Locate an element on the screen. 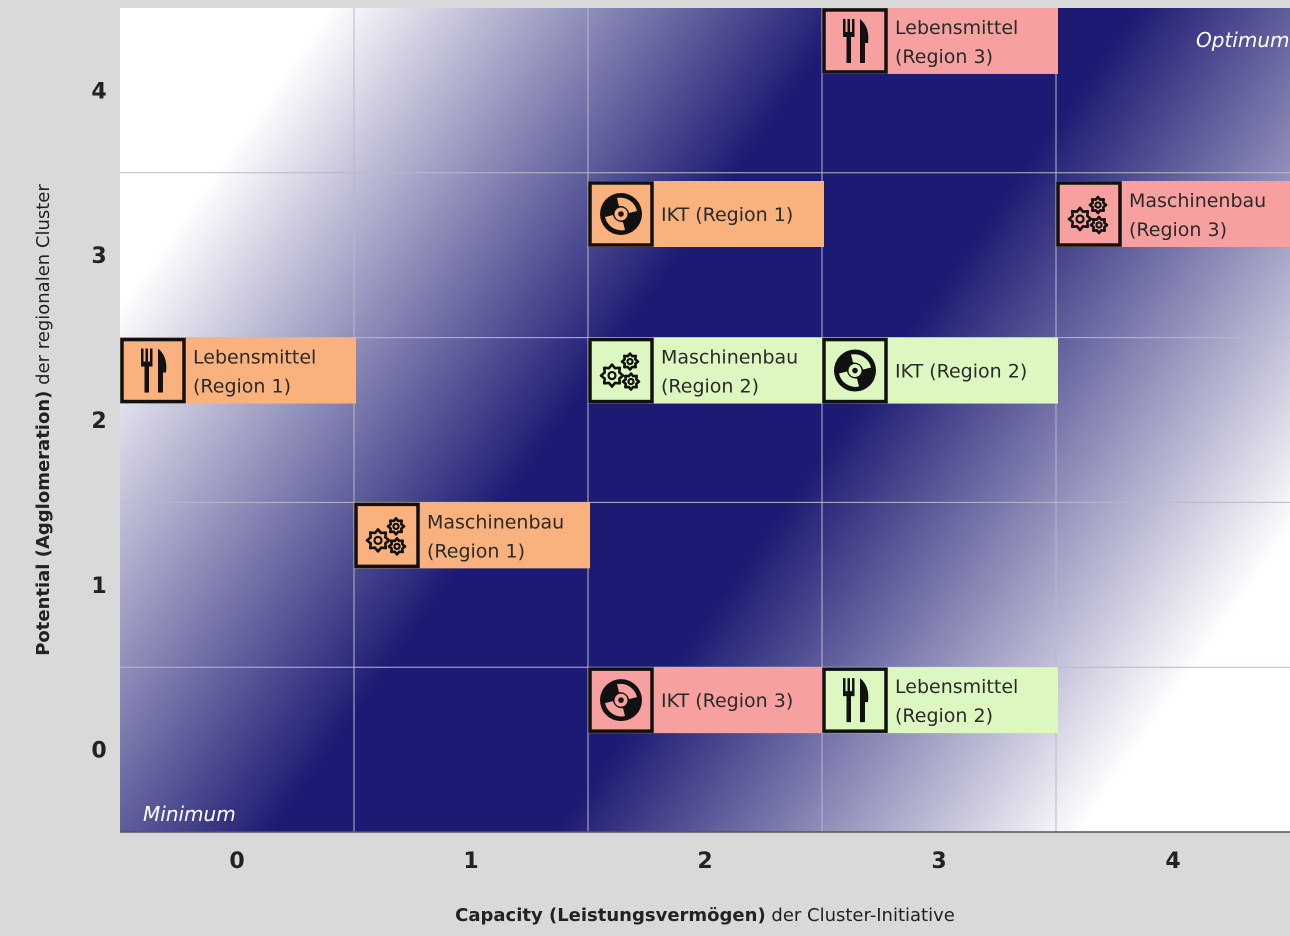  x-tick-label: 2 is located at coordinates (704, 861).